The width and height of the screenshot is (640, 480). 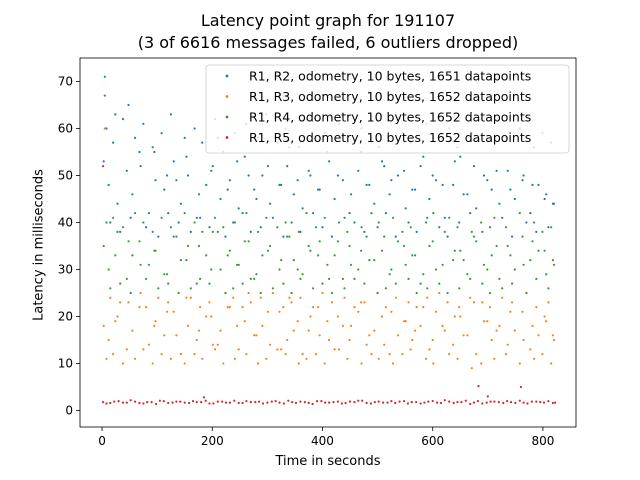 I want to click on legend-box, so click(x=387, y=109).